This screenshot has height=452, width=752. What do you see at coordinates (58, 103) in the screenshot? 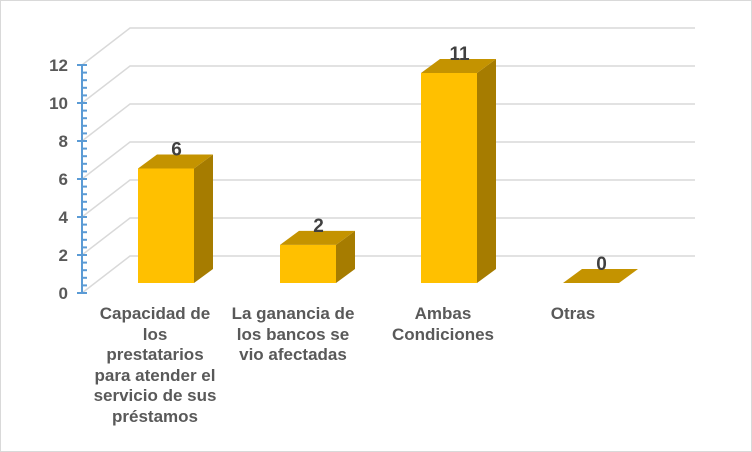
I see `y-tick-label: 10` at bounding box center [58, 103].